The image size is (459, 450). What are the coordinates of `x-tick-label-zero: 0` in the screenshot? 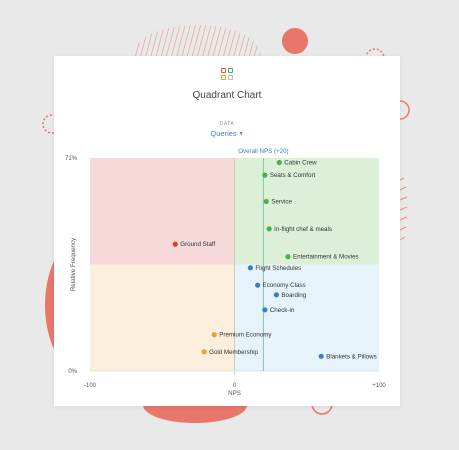 It's located at (235, 386).